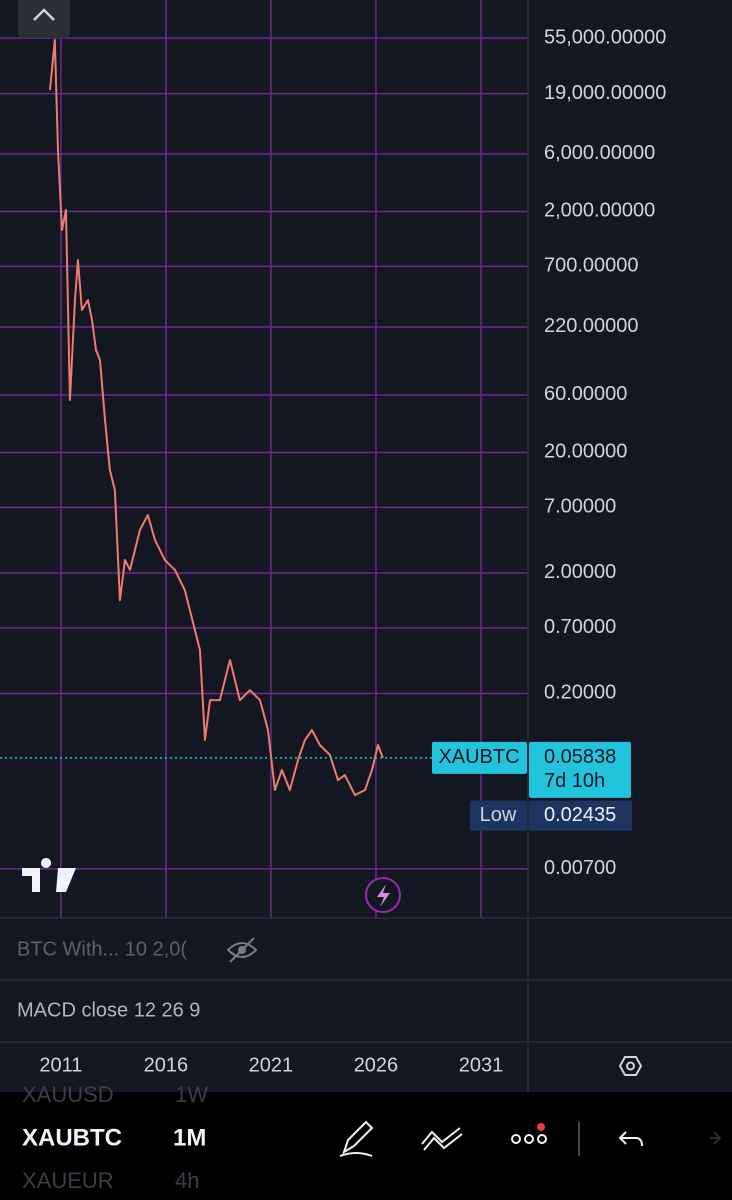 This screenshot has width=732, height=1200. Describe the element at coordinates (68, 1180) in the screenshot. I see `symbol-next: XAUEUR` at that location.